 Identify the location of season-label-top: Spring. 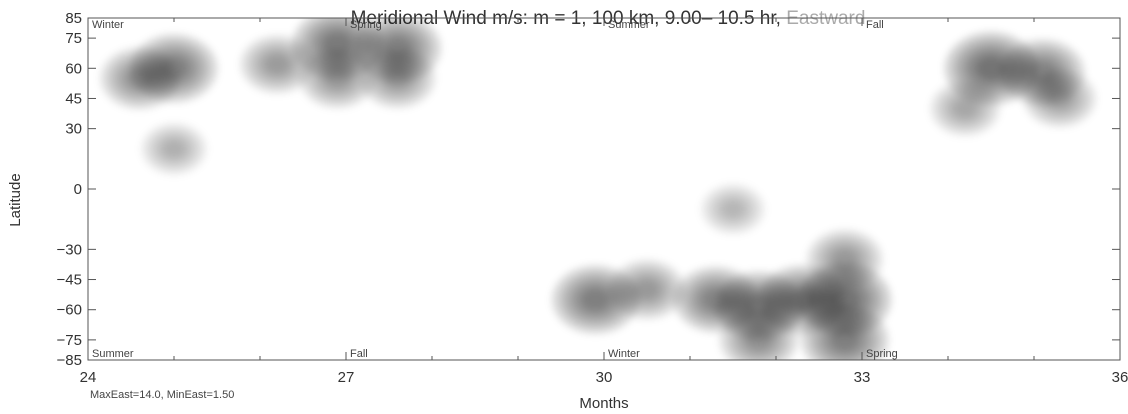
(366, 25).